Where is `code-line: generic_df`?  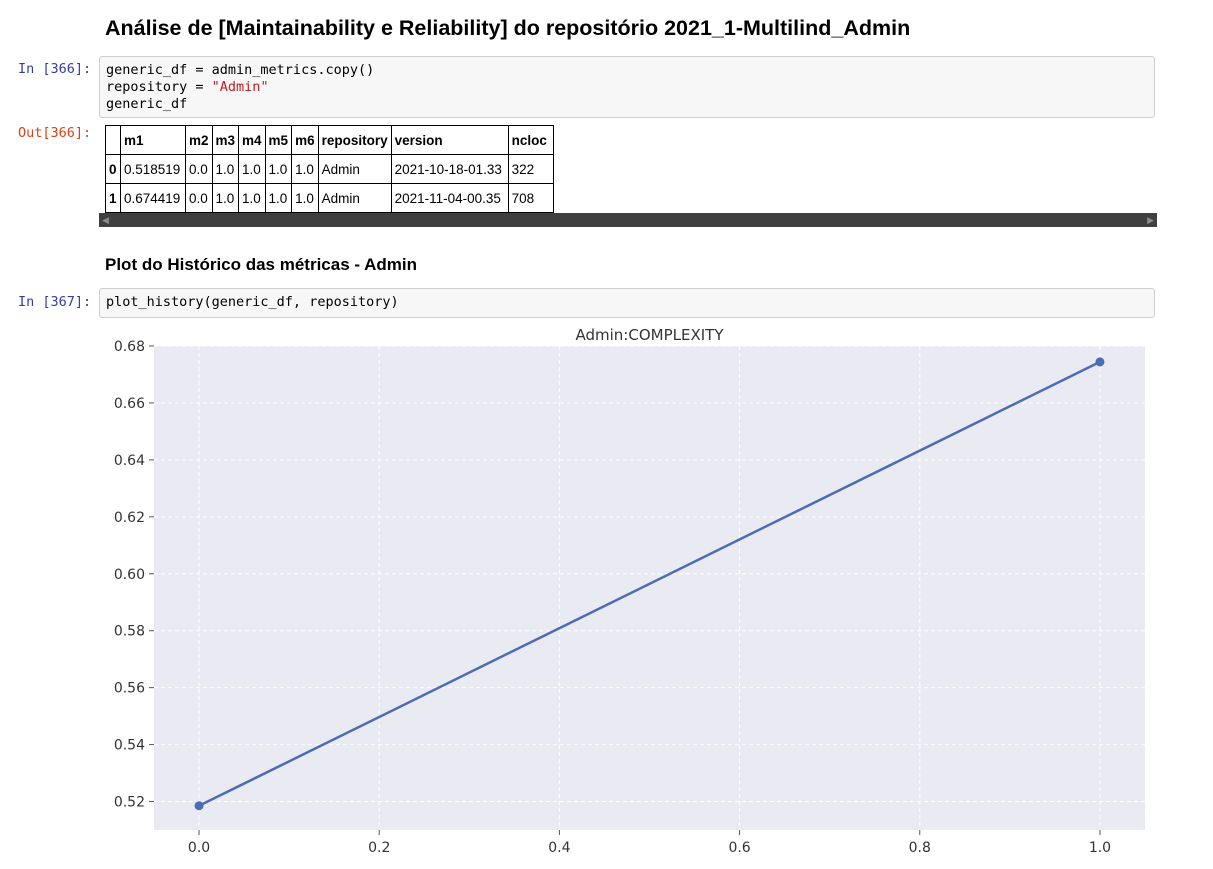
code-line: generic_df is located at coordinates (147, 104).